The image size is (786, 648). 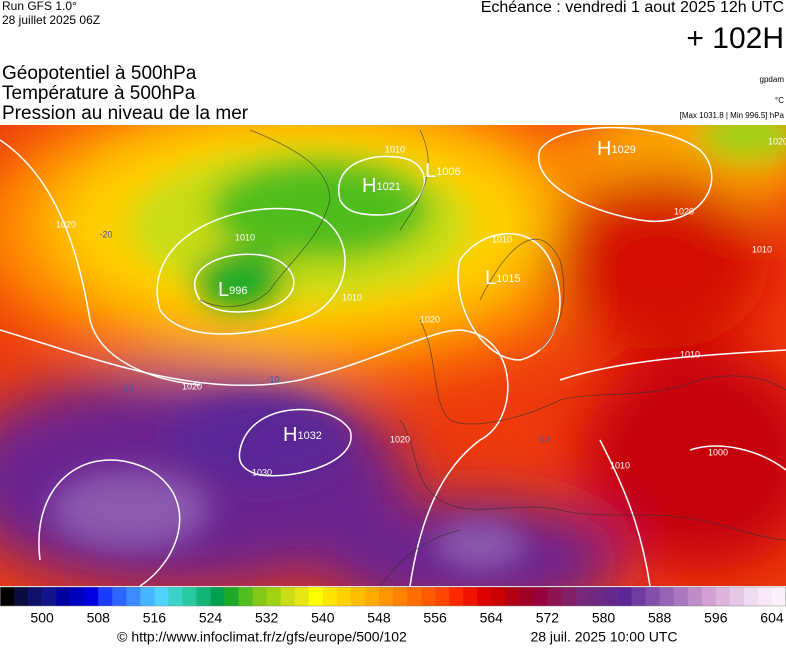 I want to click on colorbar-tick-label: 532, so click(x=267, y=618).